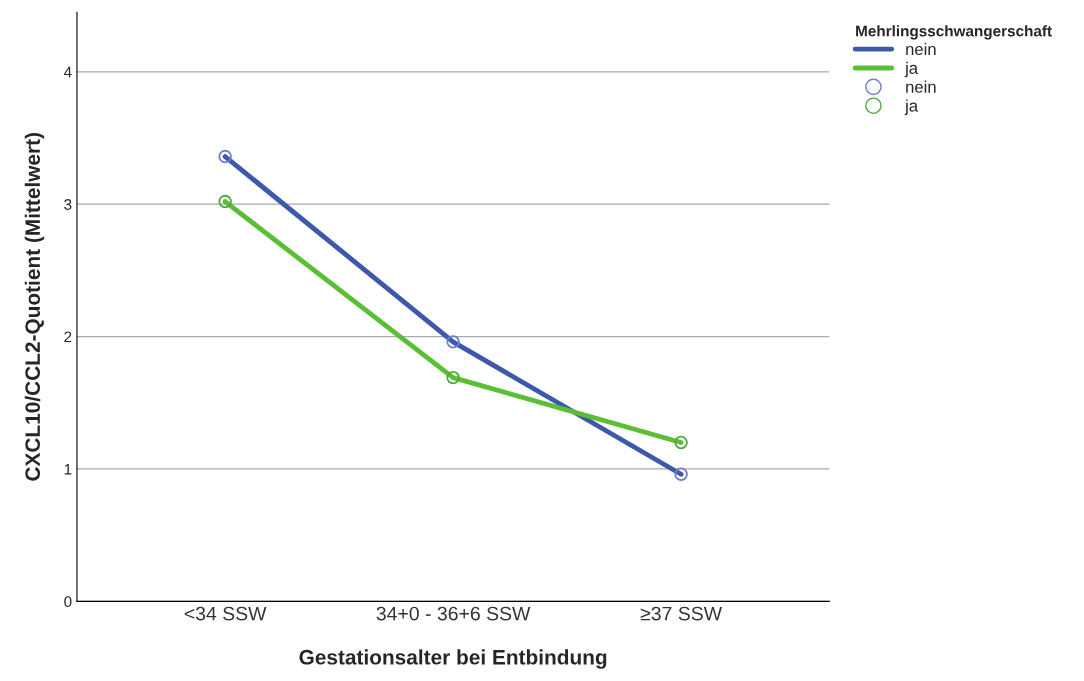 This screenshot has width=1084, height=681. I want to click on y-tick-label: 4, so click(67, 72).